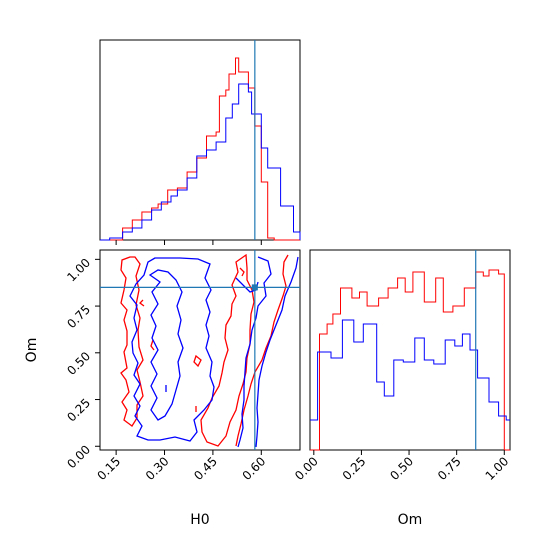  What do you see at coordinates (401, 468) in the screenshot?
I see `om-x-tick-label-3: 0.50` at bounding box center [401, 468].